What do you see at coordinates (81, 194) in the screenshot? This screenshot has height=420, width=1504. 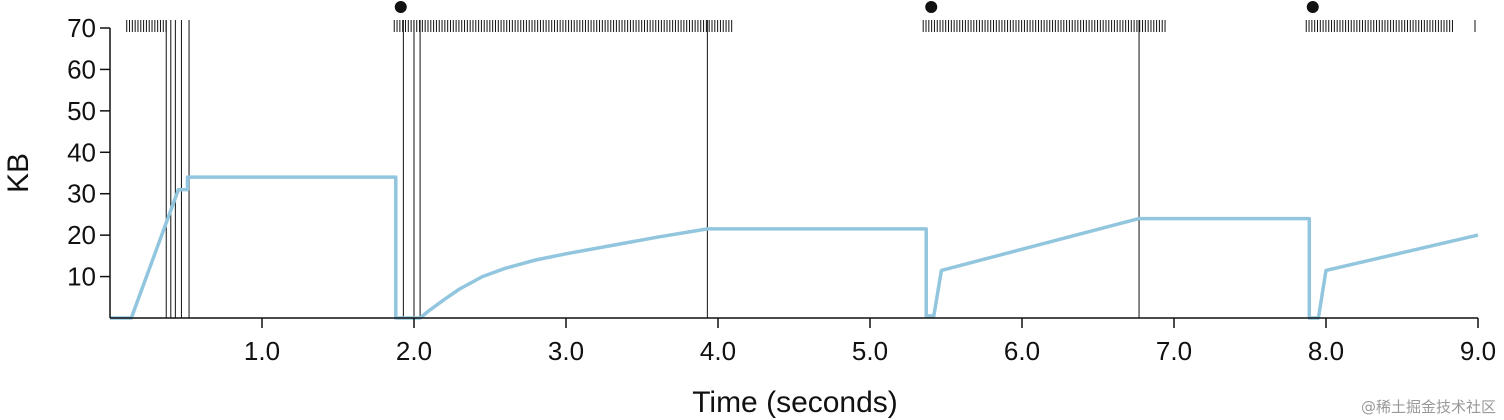 I see `y-tick-label: 30` at bounding box center [81, 194].